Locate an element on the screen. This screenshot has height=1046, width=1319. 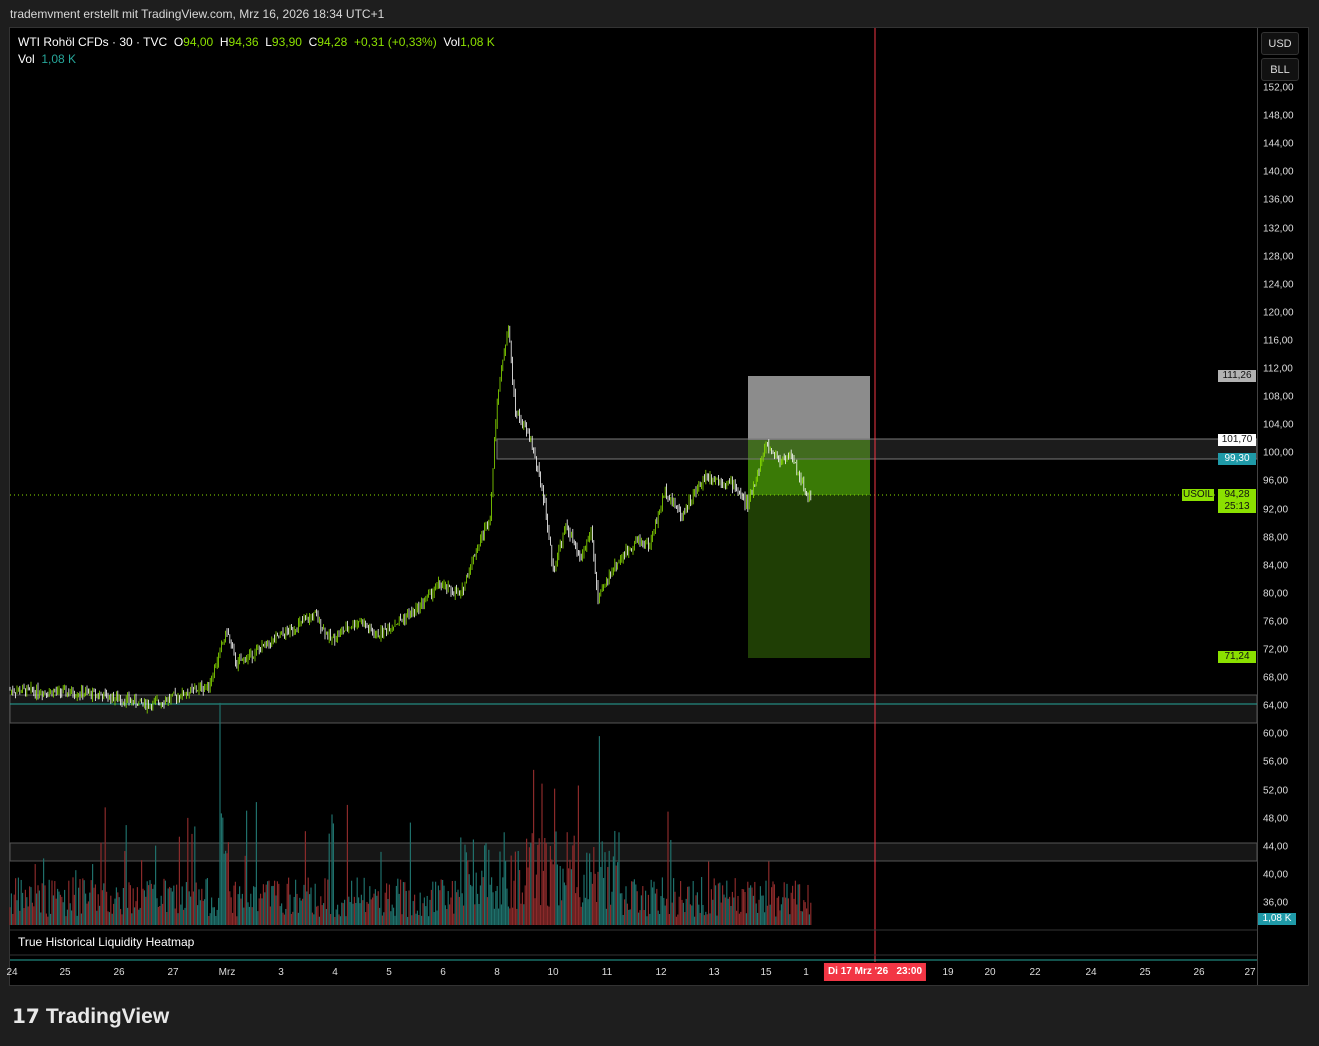
symbol-name: WTI Rohöl CFDs · 30 · TVC is located at coordinates (93, 42).